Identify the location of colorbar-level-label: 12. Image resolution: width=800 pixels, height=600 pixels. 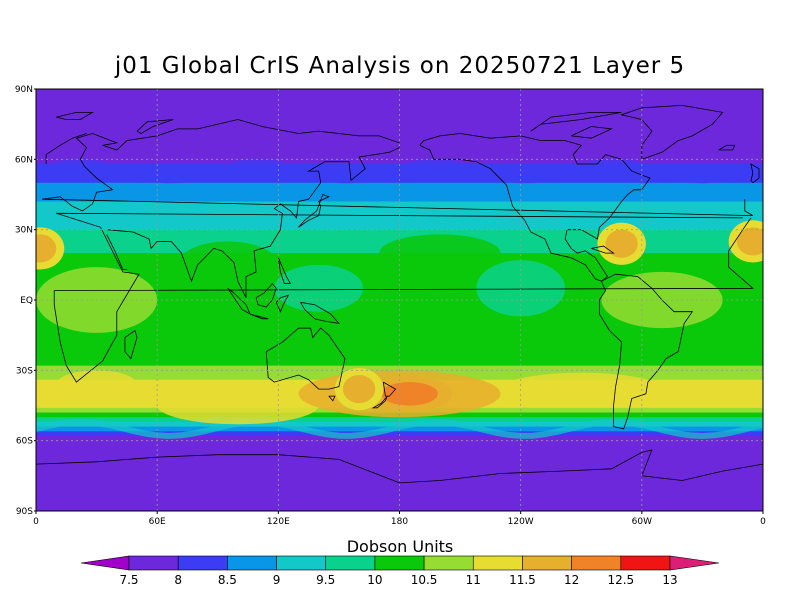
(571, 580).